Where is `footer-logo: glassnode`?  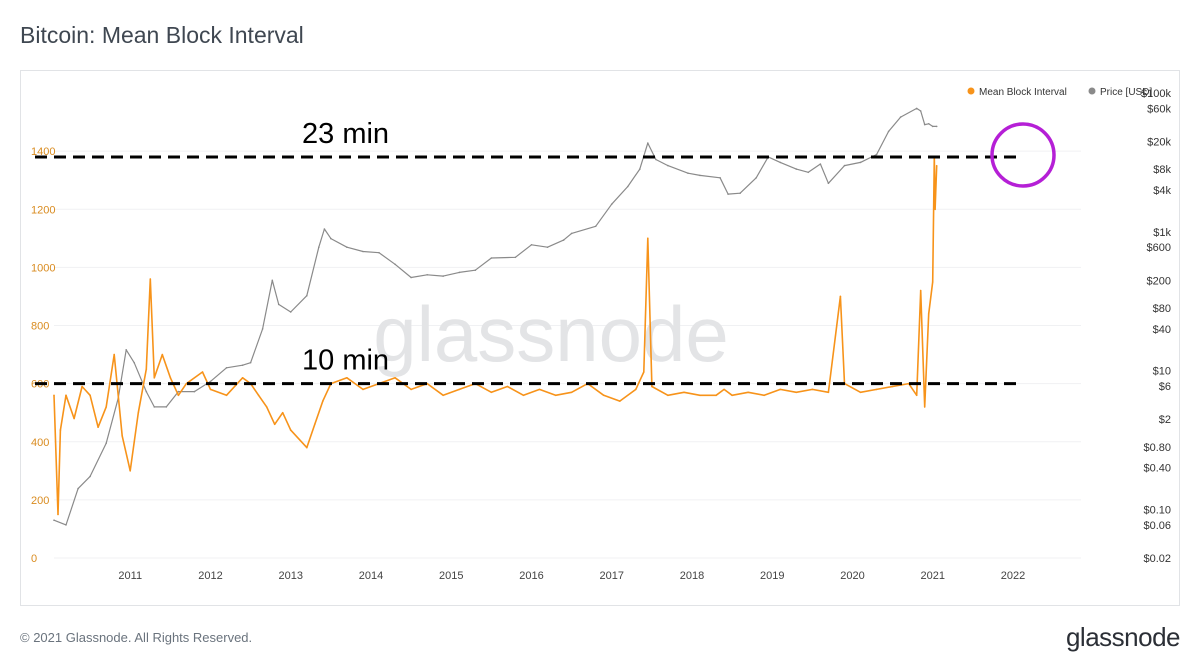
footer-logo: glassnode is located at coordinates (1123, 637).